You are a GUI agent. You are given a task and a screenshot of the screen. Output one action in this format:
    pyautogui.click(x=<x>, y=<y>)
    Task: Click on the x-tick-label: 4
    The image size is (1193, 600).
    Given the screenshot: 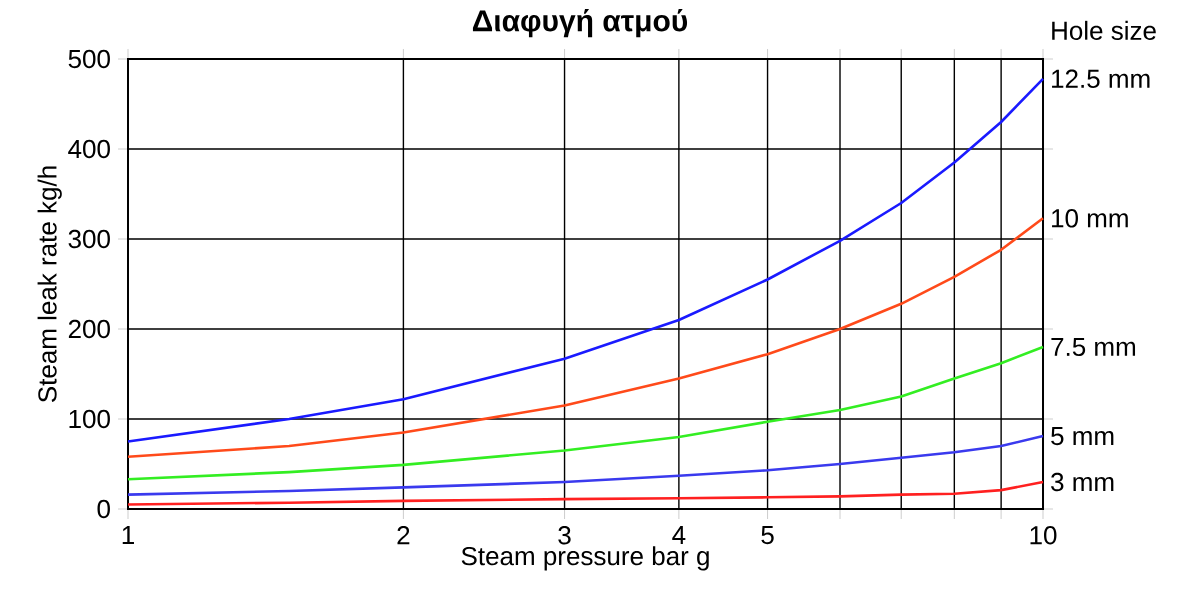 What is the action you would take?
    pyautogui.click(x=679, y=535)
    